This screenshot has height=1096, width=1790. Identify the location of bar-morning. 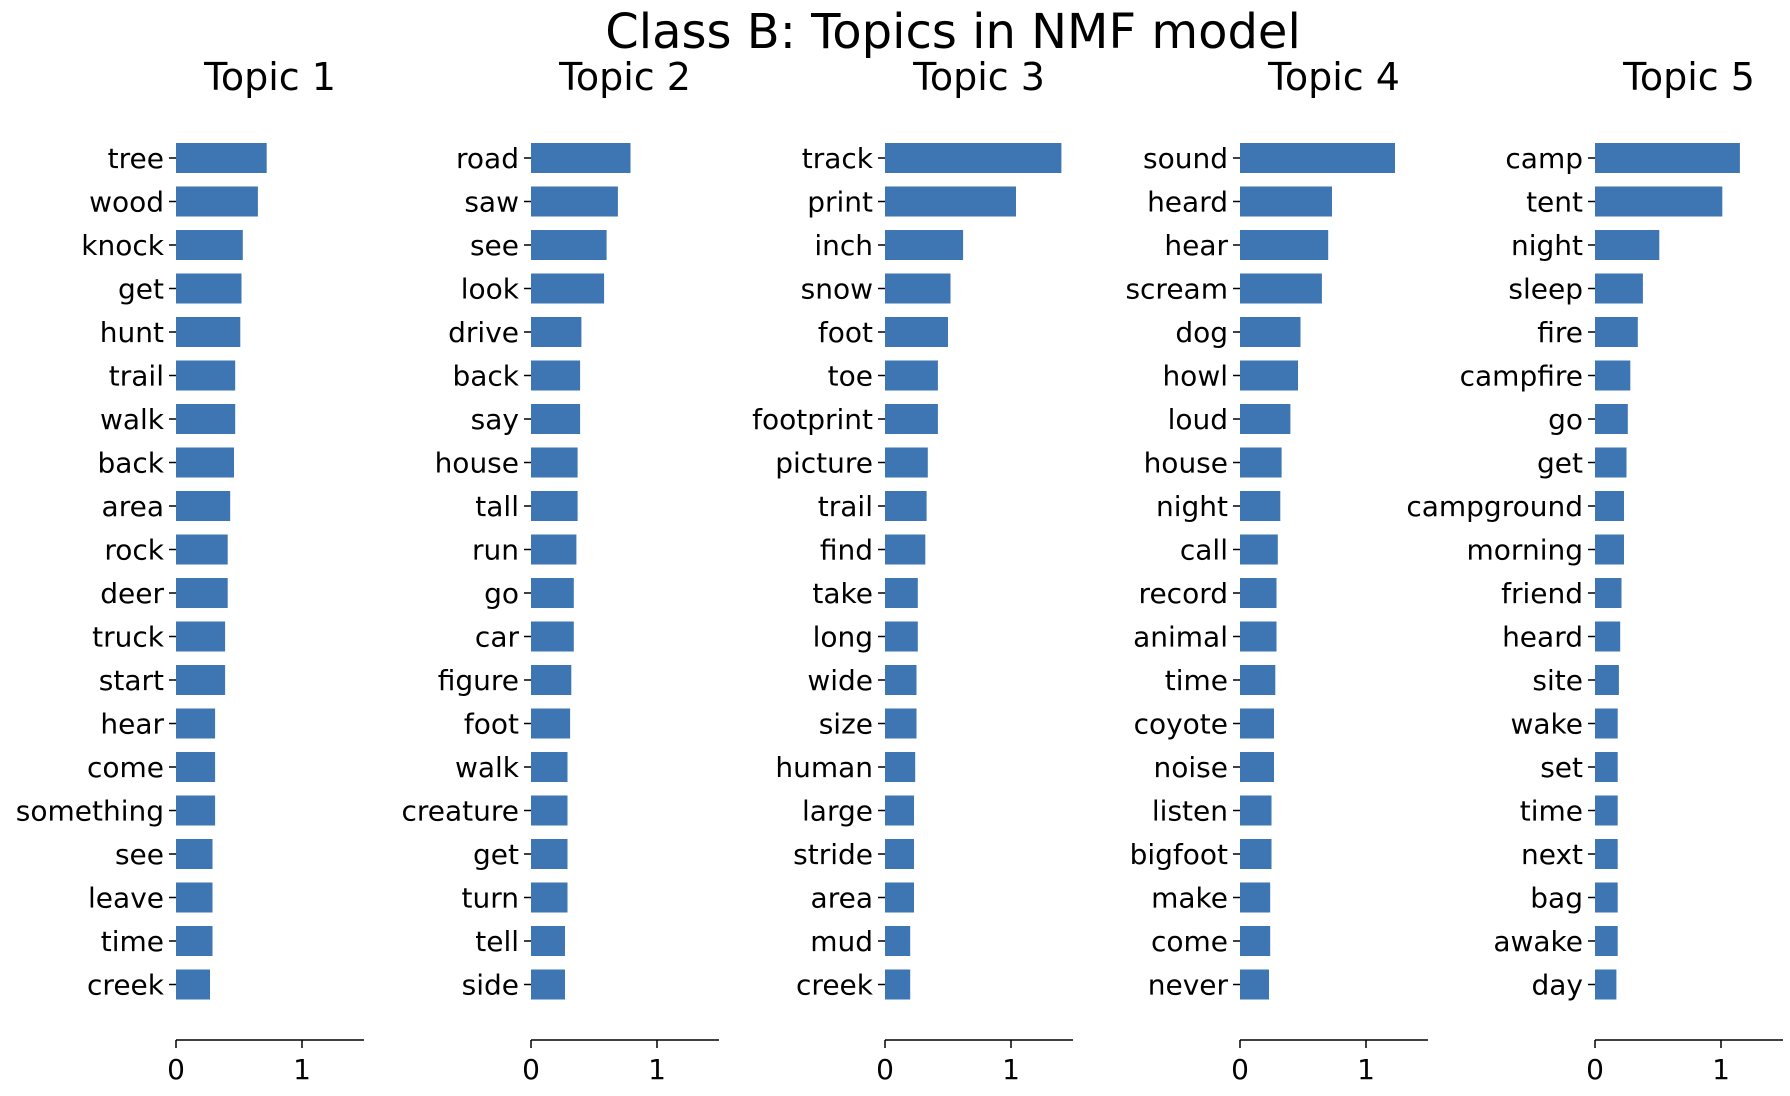
(1609, 549).